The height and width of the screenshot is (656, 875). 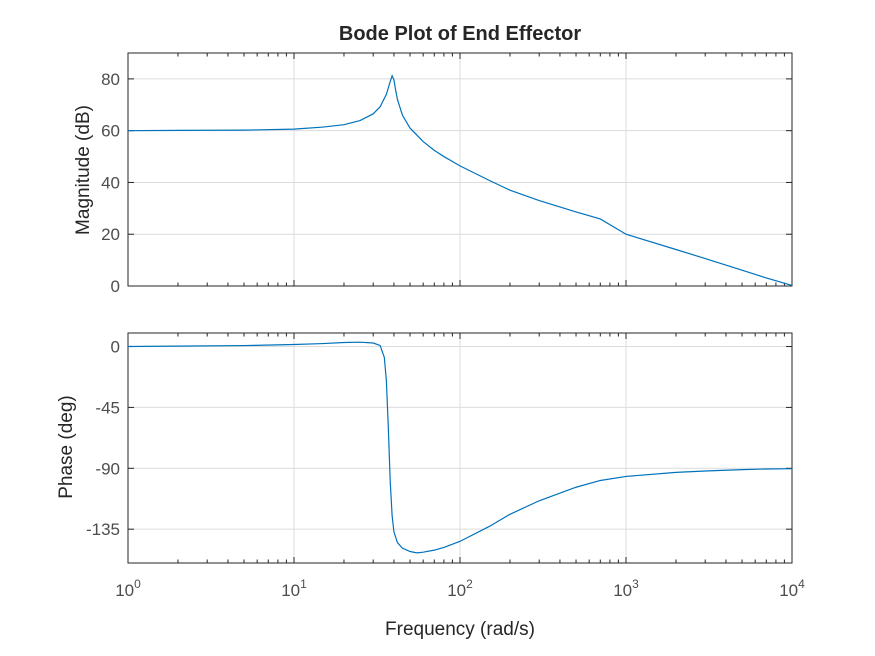 What do you see at coordinates (66, 447) in the screenshot?
I see `phase-axis-label: Phase (deg)` at bounding box center [66, 447].